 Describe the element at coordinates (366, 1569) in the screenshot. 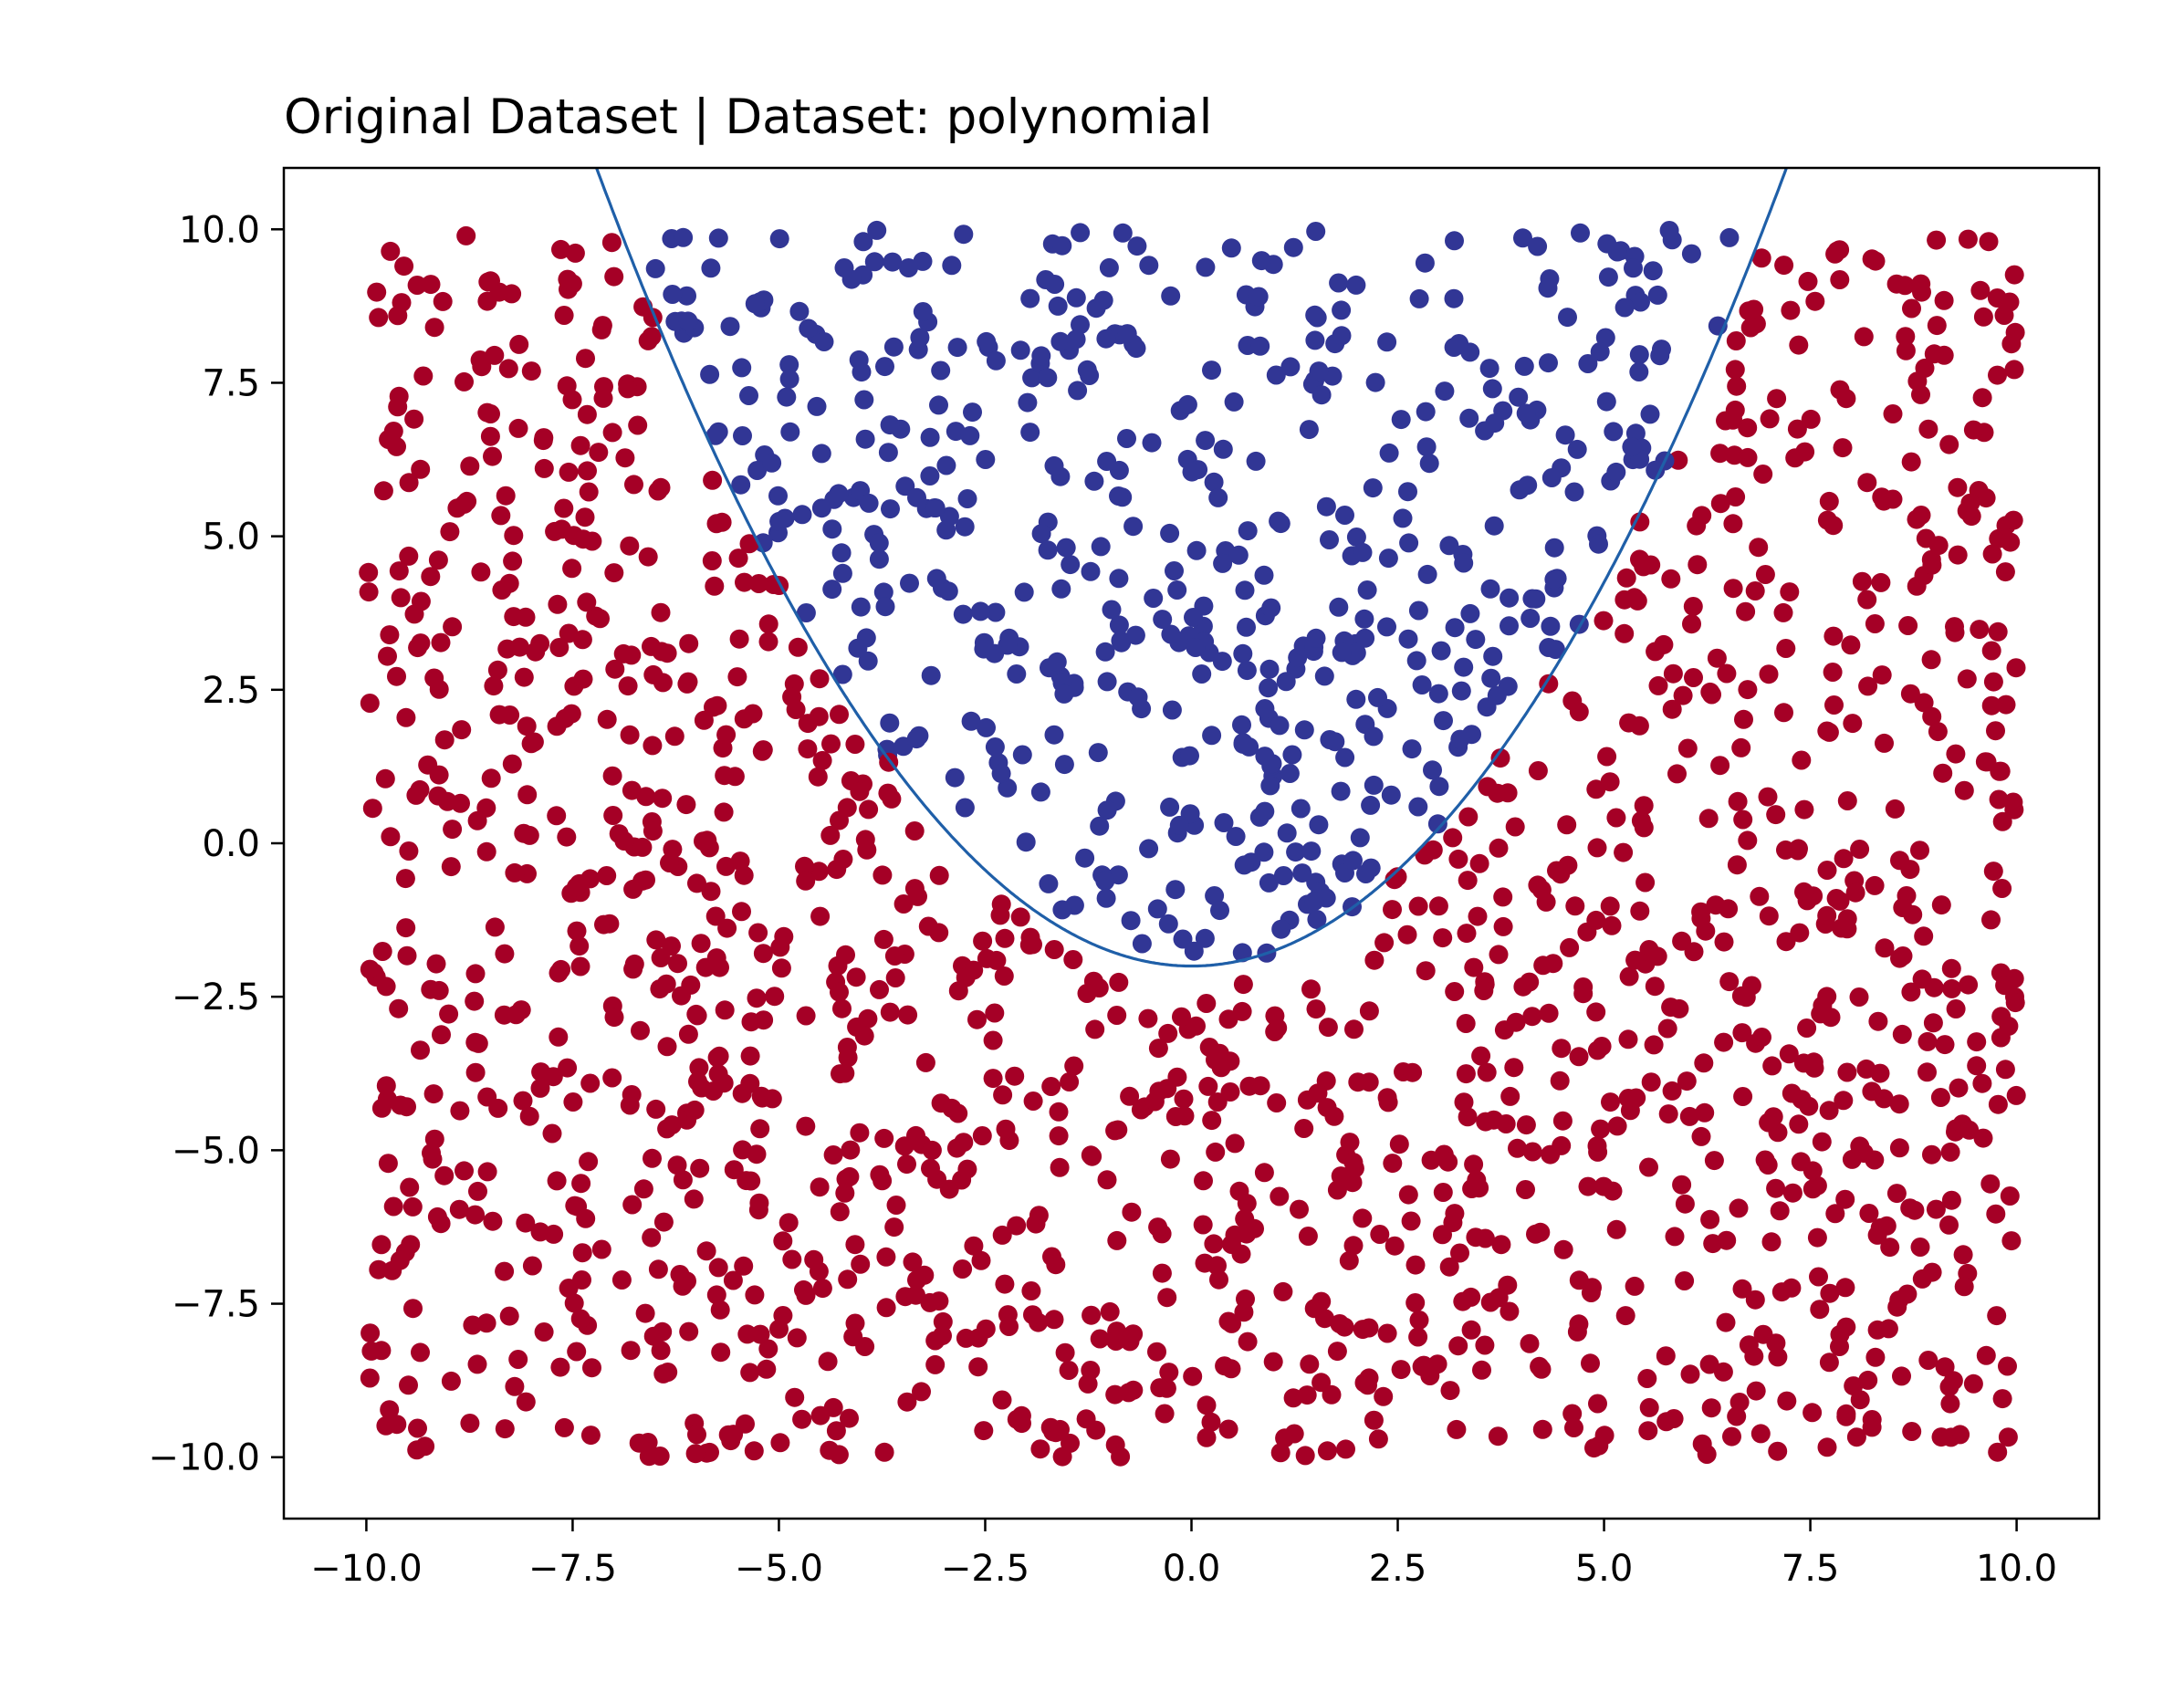

I see `x-tick-label: −10.0` at that location.